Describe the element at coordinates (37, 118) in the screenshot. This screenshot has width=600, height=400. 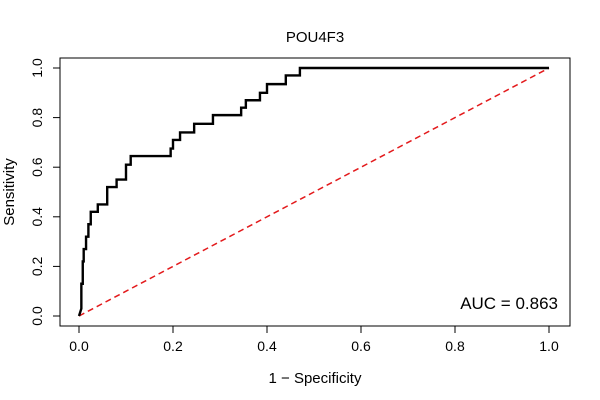
I see `y-tick-label: 0.8` at that location.